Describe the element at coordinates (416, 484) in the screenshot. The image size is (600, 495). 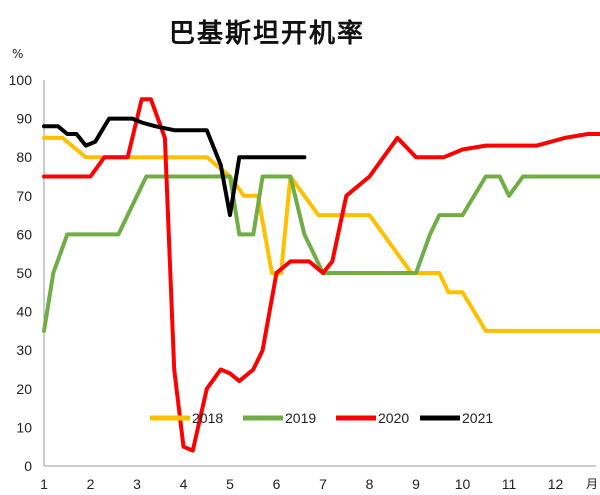
I see `x-tick-label: 9` at that location.